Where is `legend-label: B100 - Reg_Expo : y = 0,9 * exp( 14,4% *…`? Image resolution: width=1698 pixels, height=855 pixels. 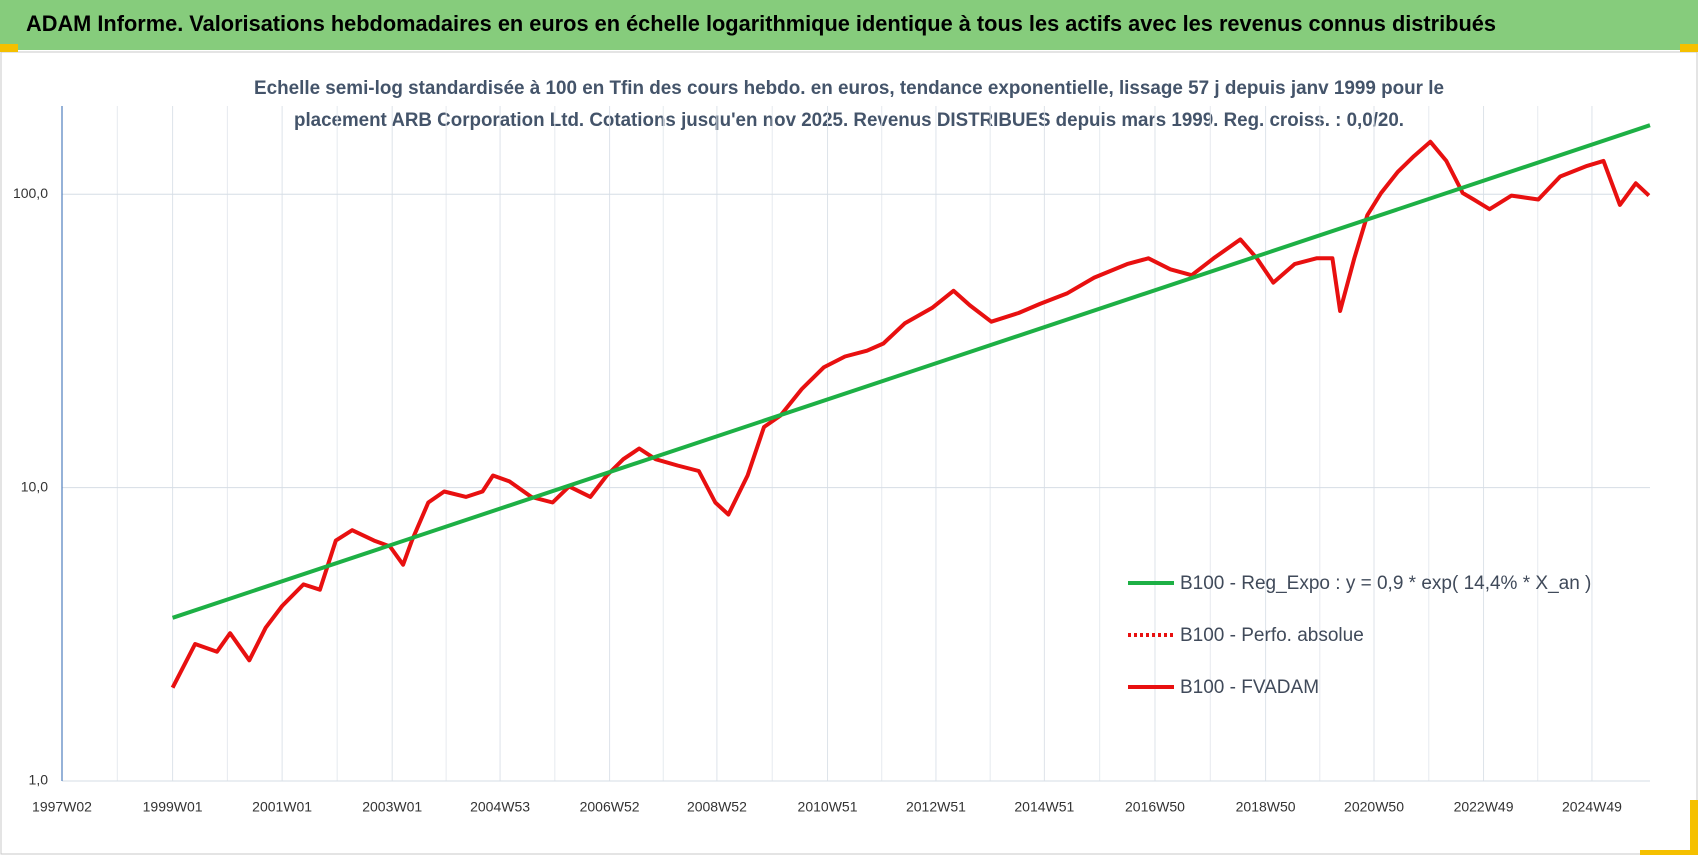 legend-label: B100 - Reg_Expo : y = 0,9 * exp( 14,4% *… is located at coordinates (1385, 583).